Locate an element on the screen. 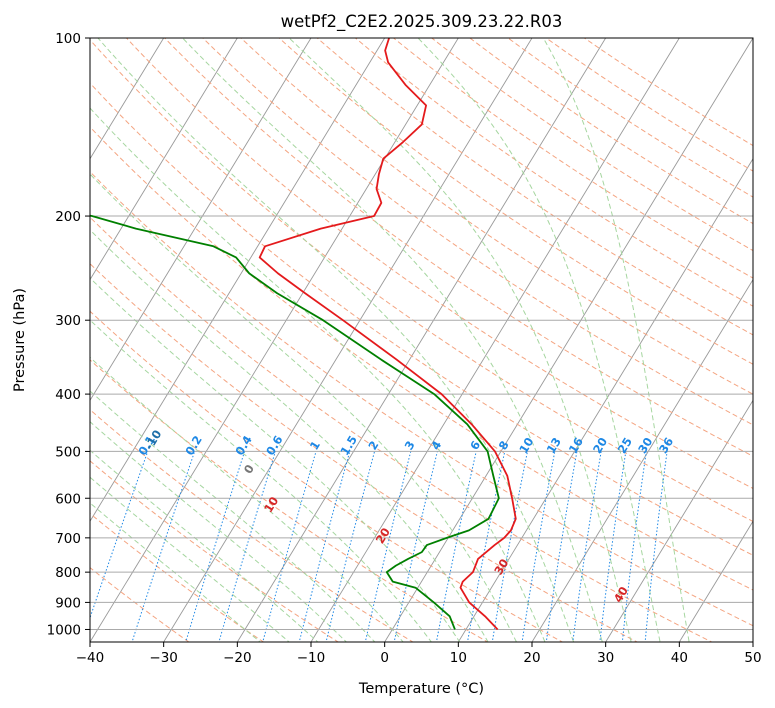  y-tick-label: 800 is located at coordinates (68, 573).